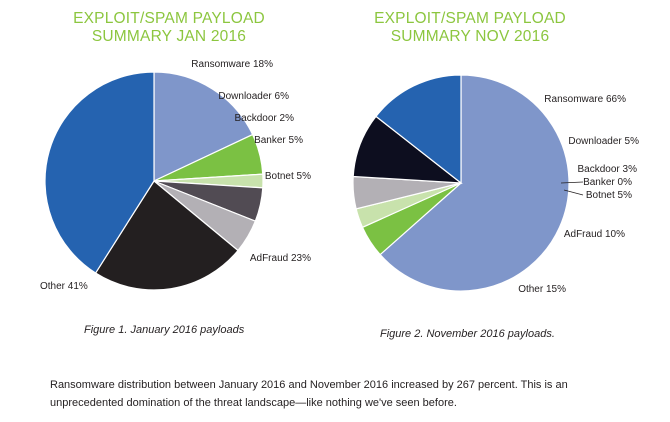  Describe the element at coordinates (253, 96) in the screenshot. I see `slice-label-downloader-jan: Downloader 6%` at that location.